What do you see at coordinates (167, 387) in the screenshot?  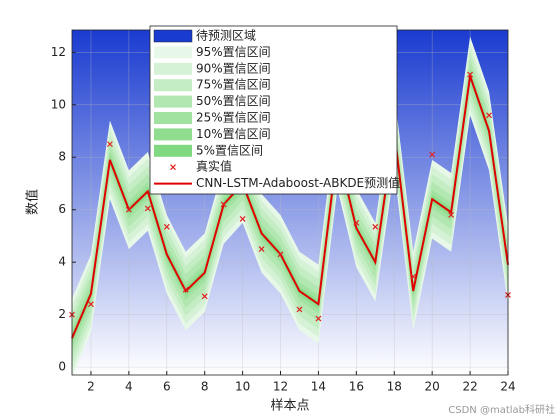 I see `x-tick-label: 6` at bounding box center [167, 387].